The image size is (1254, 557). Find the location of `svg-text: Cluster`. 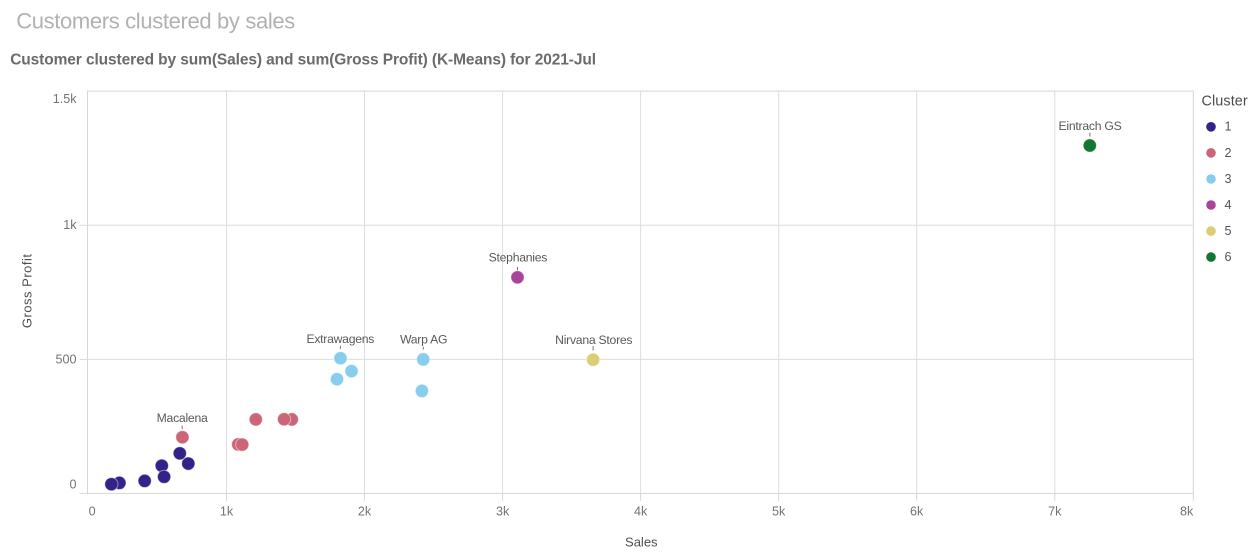

svg-text: Cluster is located at coordinates (1225, 102).